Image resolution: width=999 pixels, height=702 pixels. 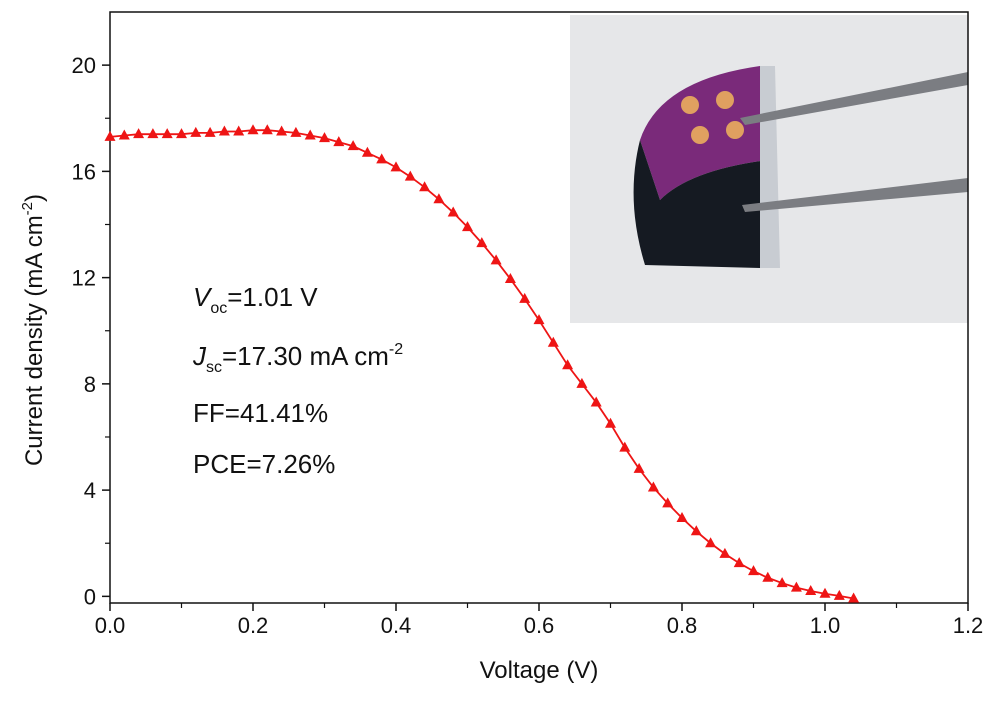 I want to click on x-tick-label: 0.6, so click(x=539, y=625).